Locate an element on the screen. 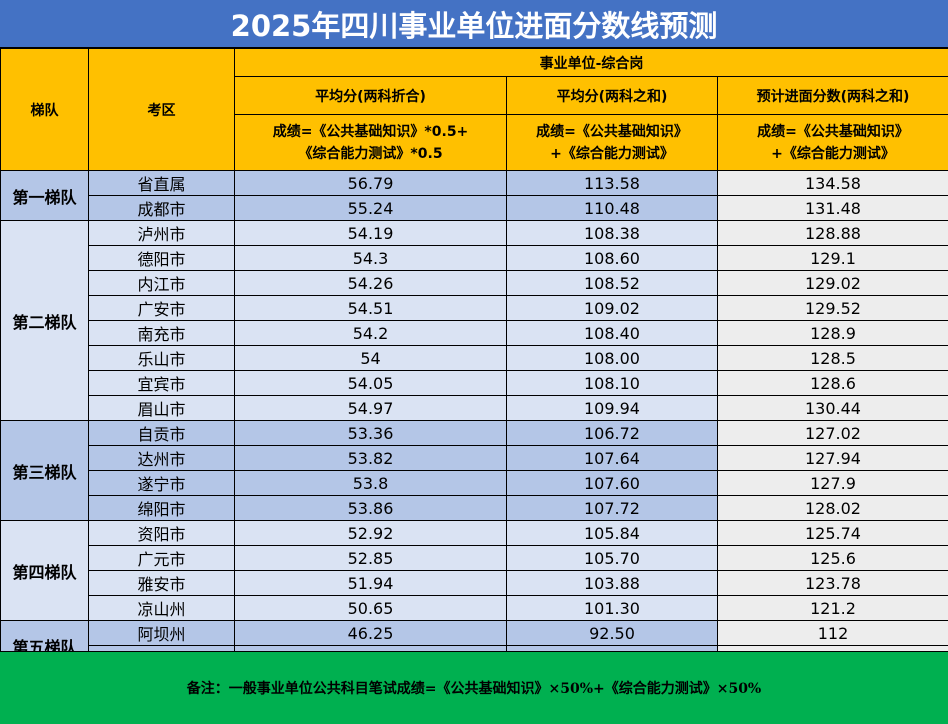  predicted-cell: 123.78 is located at coordinates (832, 583).